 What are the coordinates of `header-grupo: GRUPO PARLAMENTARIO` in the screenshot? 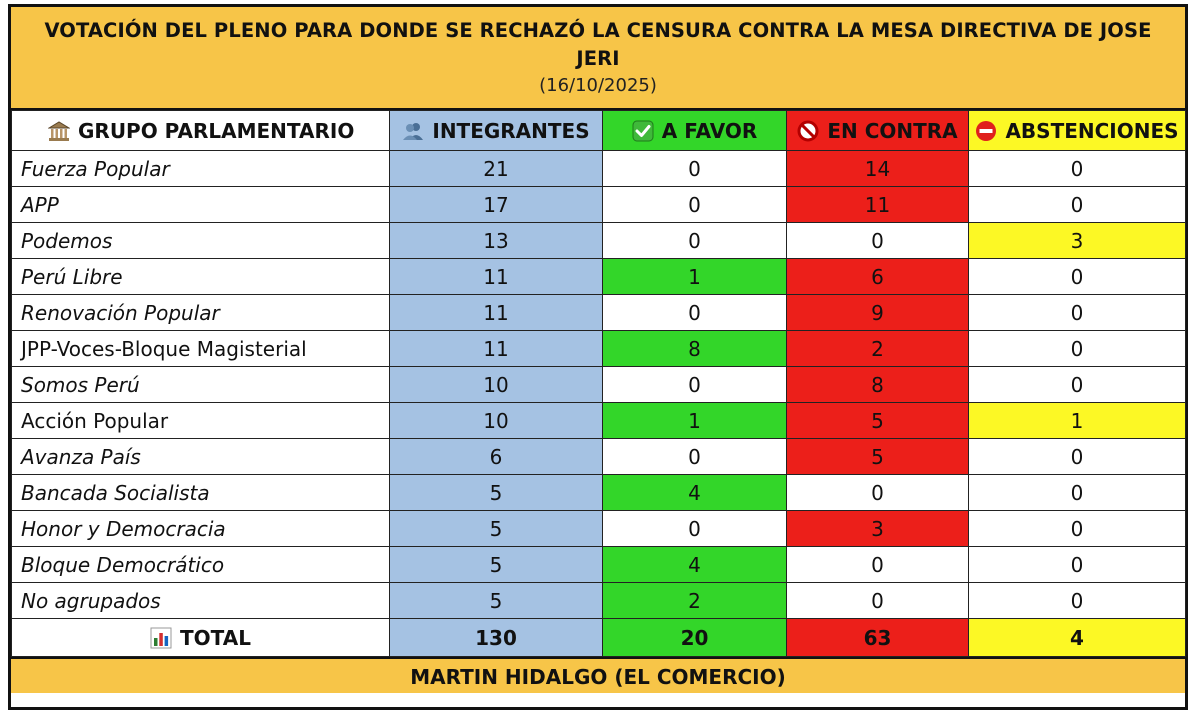 It's located at (200, 130).